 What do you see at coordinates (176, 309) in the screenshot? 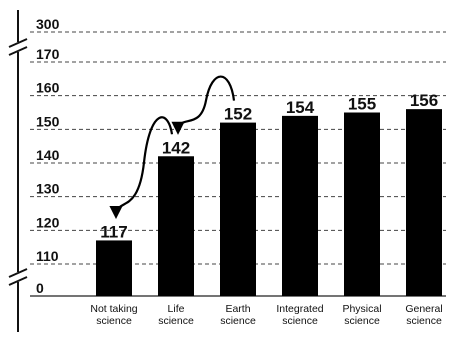
I see `category-label-1-0: Life` at bounding box center [176, 309].